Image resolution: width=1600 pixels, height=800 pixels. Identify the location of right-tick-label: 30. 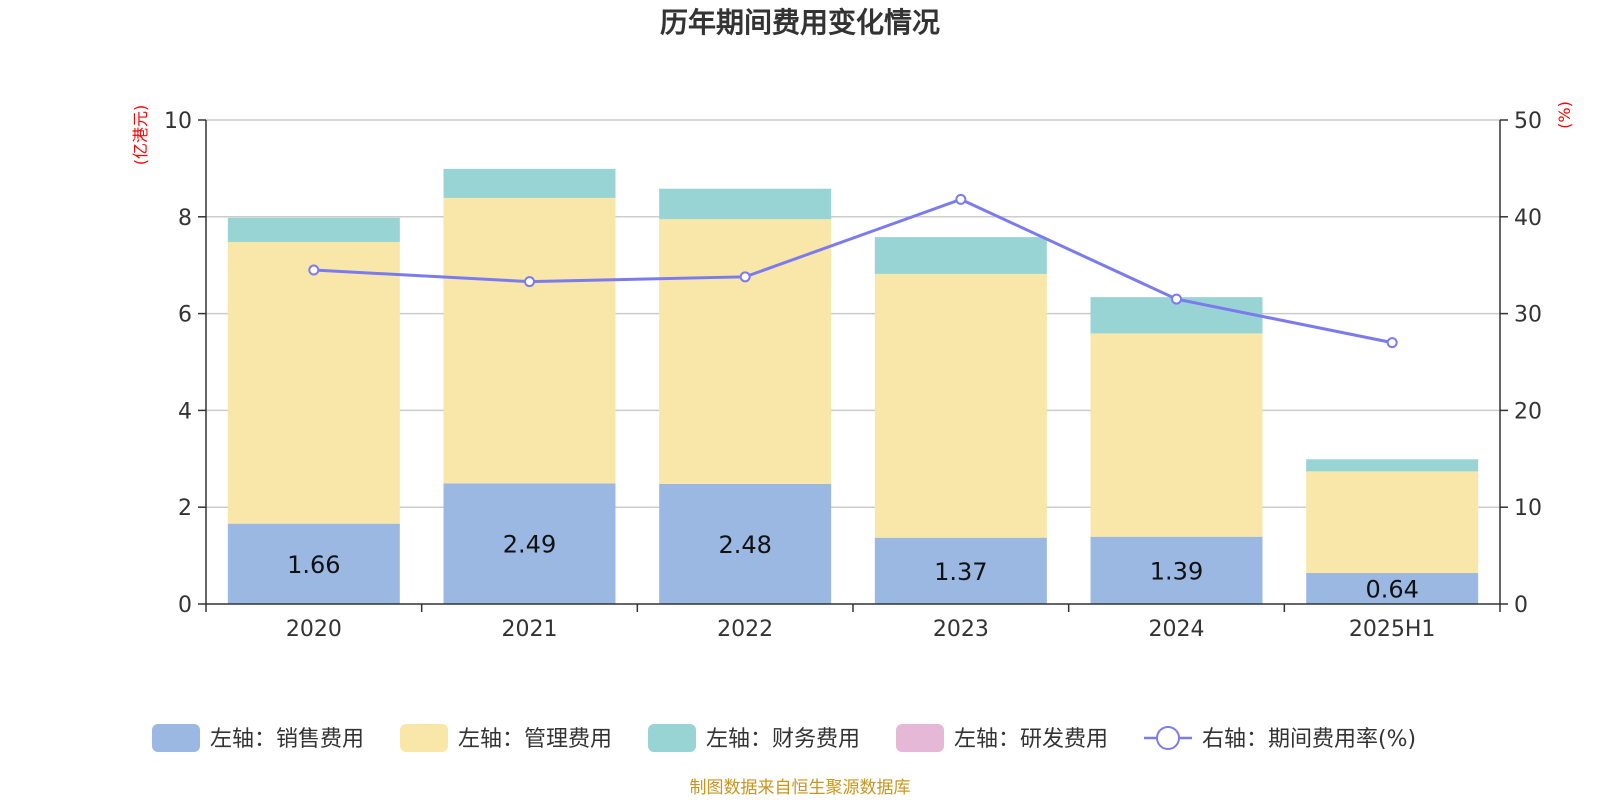
(1528, 315).